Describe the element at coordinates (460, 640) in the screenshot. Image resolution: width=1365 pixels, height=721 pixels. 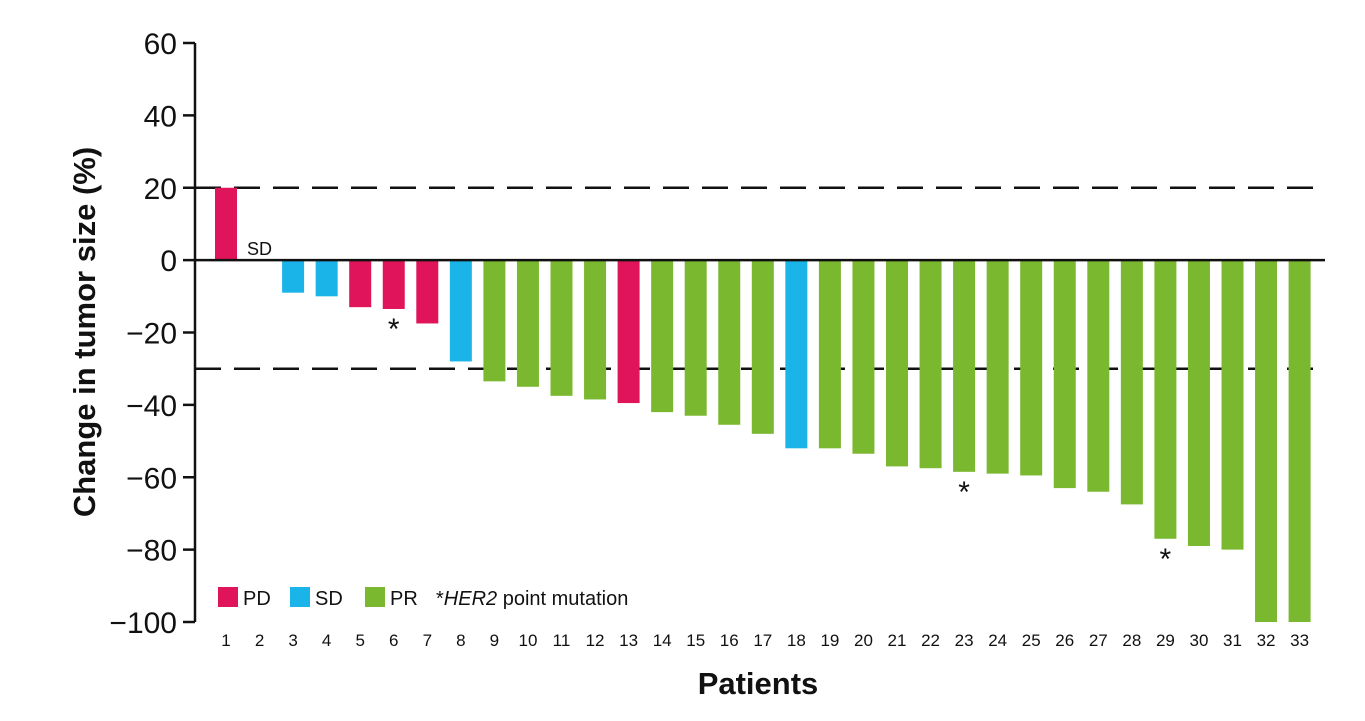
I see `x-tick-label: 8` at that location.